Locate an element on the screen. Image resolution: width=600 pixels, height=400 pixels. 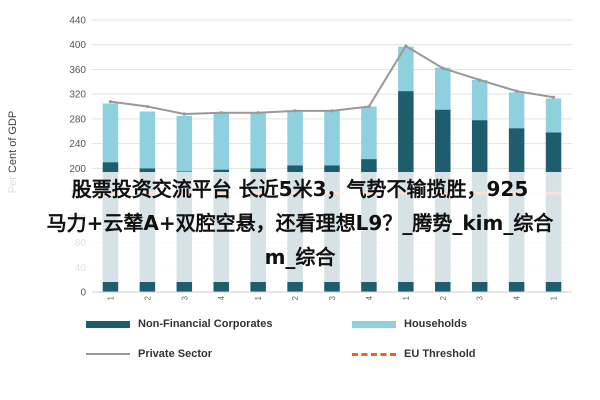
legend-item-households: Households is located at coordinates (409, 324).